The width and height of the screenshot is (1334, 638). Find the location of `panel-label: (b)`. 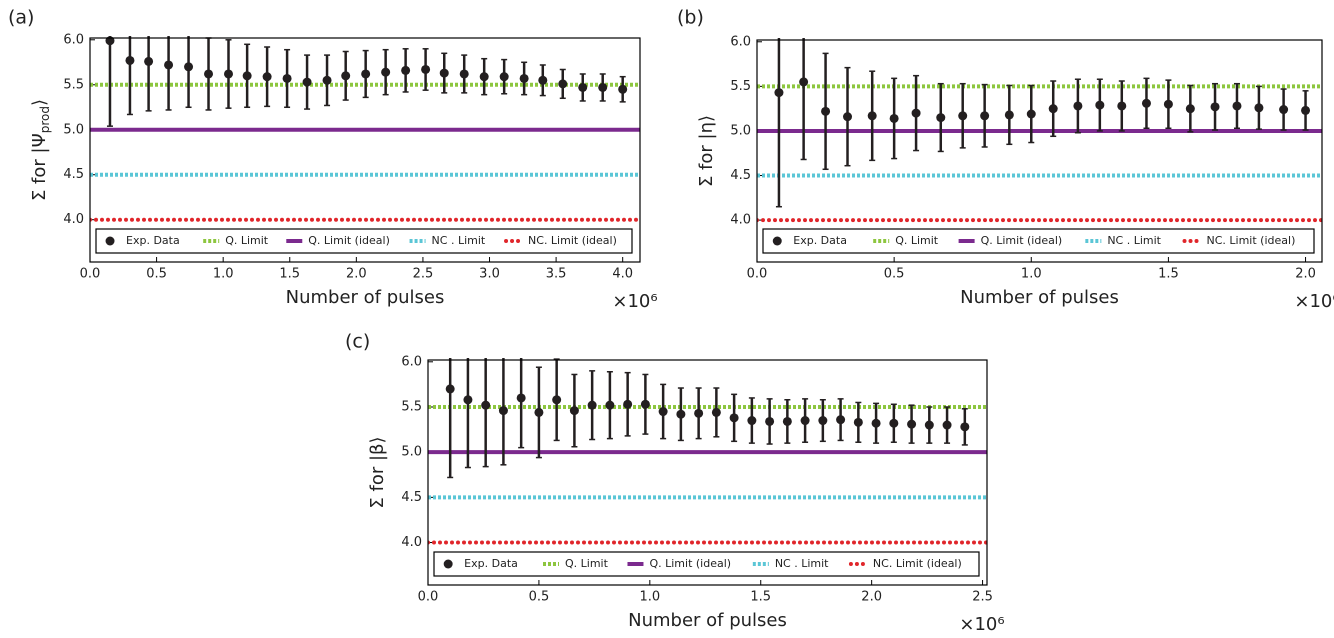

panel-label: (b) is located at coordinates (690, 18).